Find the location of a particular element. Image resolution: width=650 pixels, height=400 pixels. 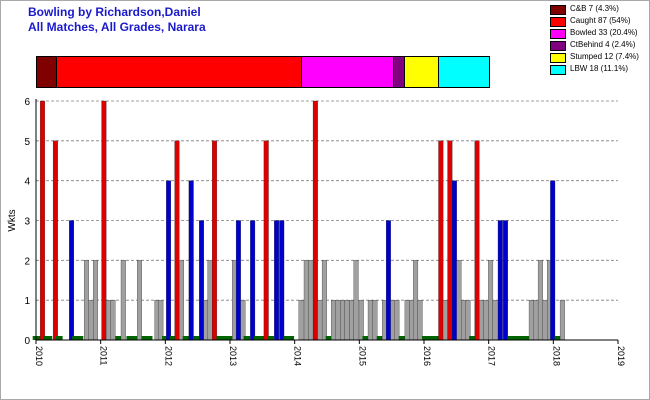

legend-label-caught: Caught 87 (54%) is located at coordinates (600, 20).